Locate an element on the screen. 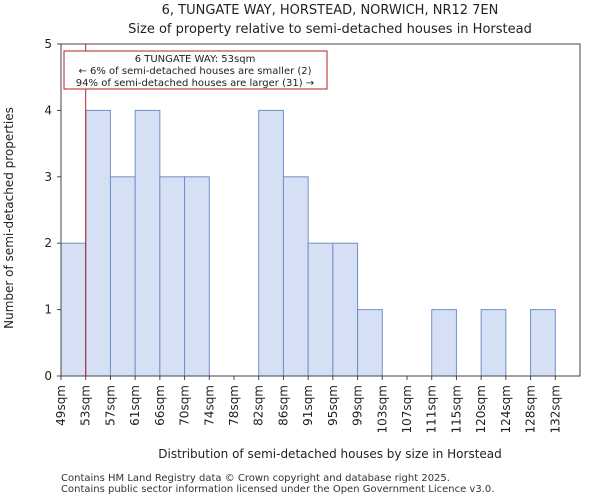  bar-91sqm is located at coordinates (320, 309).